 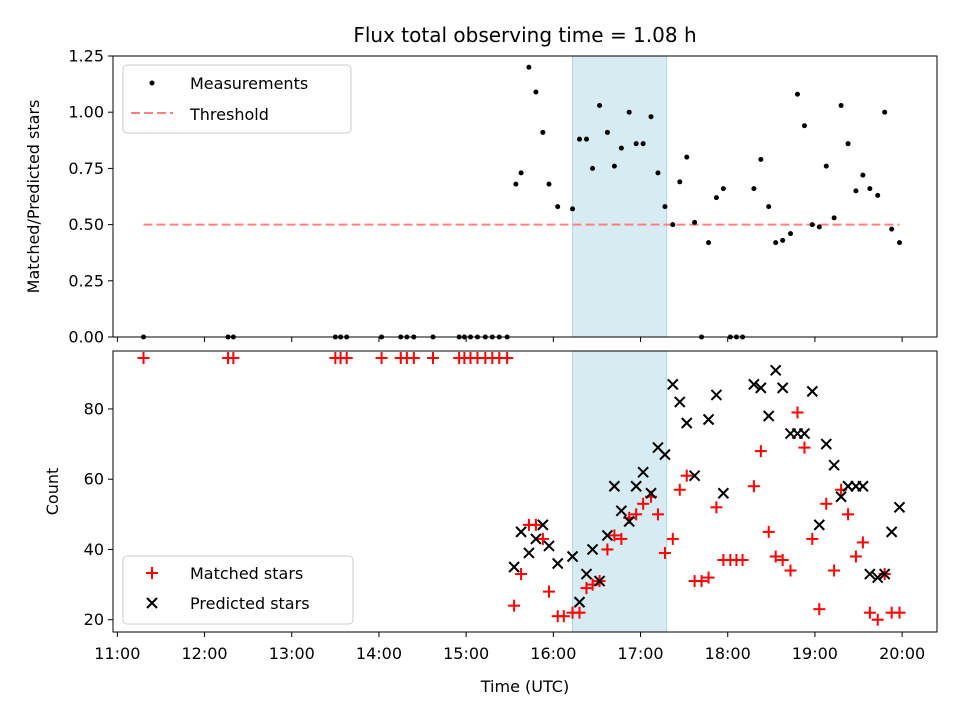 I want to click on bottom-x-tick-label: 18:00, so click(x=728, y=653).